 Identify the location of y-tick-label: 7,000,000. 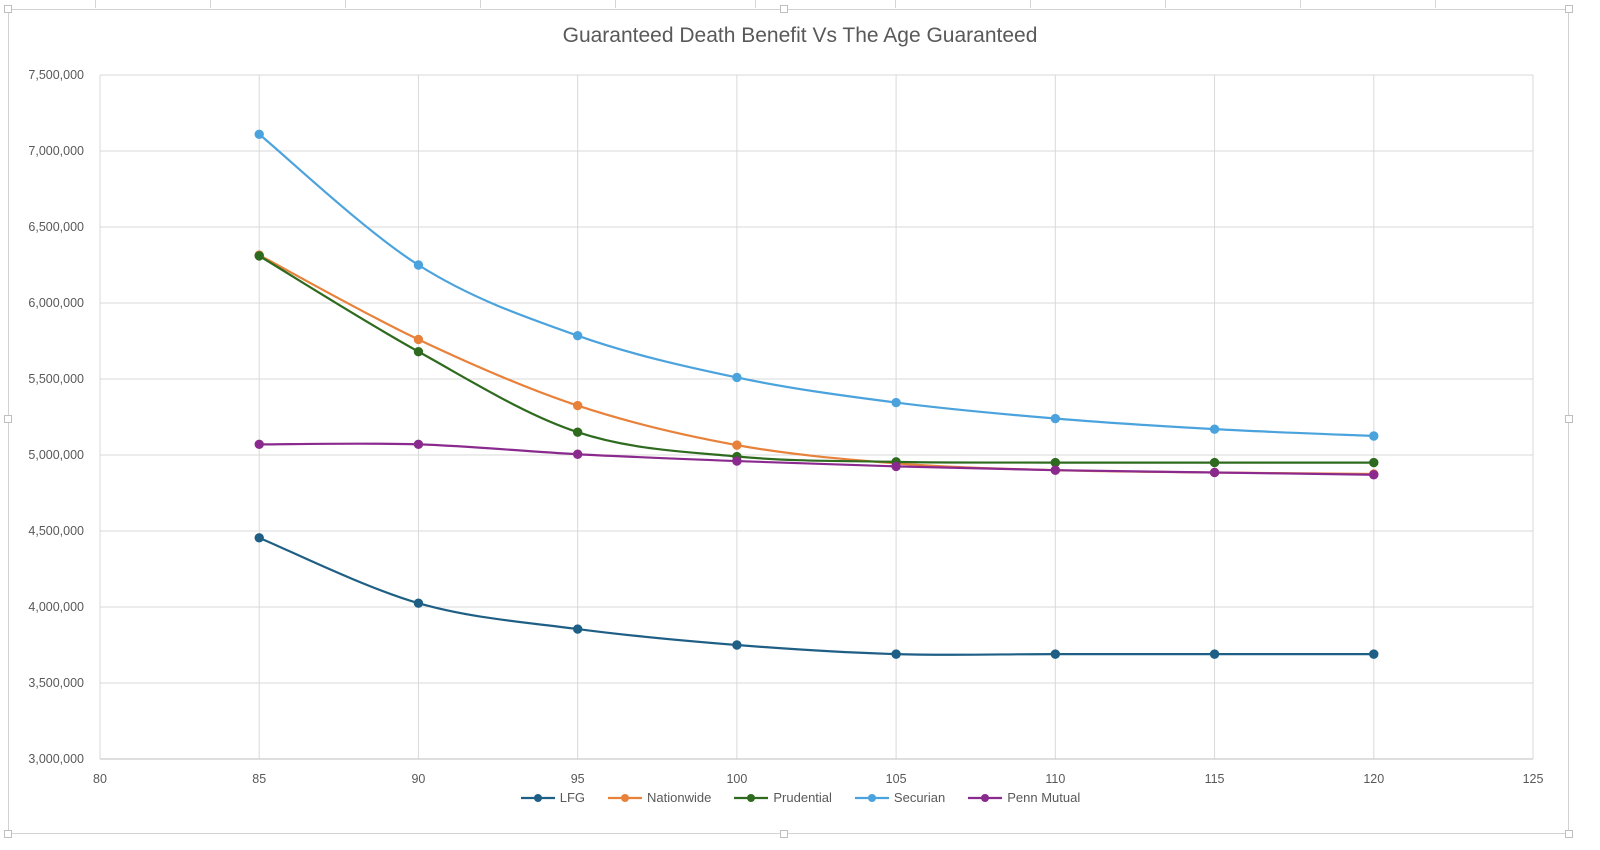
(56, 151).